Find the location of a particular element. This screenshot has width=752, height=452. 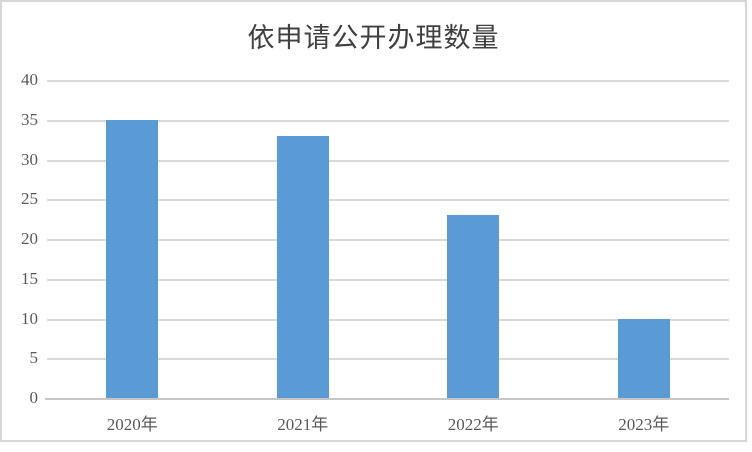

y-axis-tick-label: 10 is located at coordinates (29, 318).